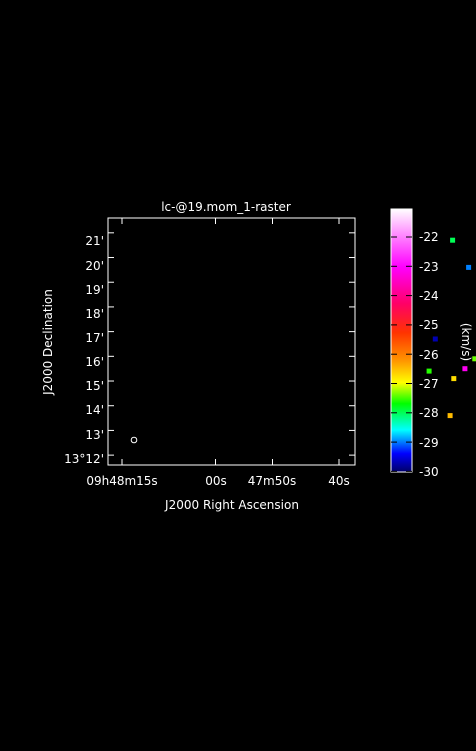 The width and height of the screenshot is (476, 751). What do you see at coordinates (94, 410) in the screenshot?
I see `y-tick-label: 14'` at bounding box center [94, 410].